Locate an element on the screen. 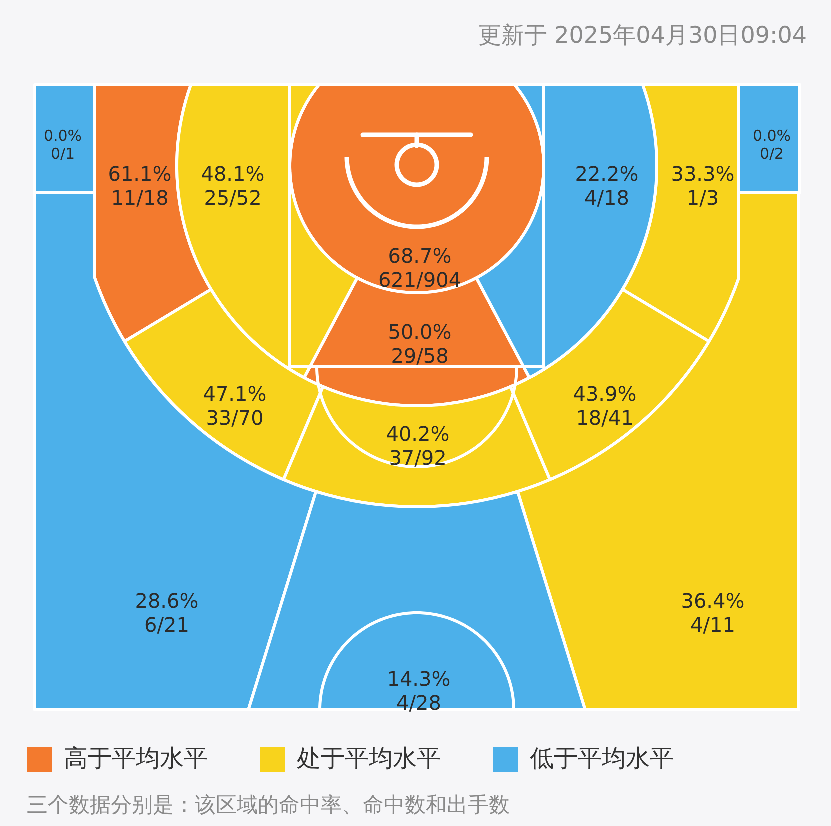 This screenshot has width=831, height=826. data-label: 48.1% is located at coordinates (233, 174).